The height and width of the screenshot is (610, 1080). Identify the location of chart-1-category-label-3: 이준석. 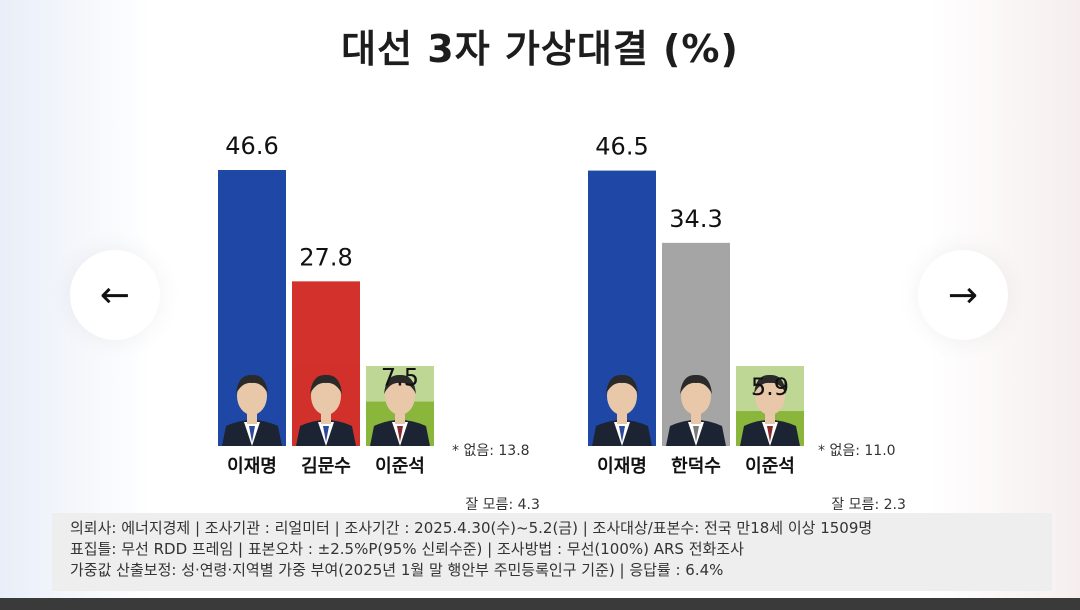
(400, 466).